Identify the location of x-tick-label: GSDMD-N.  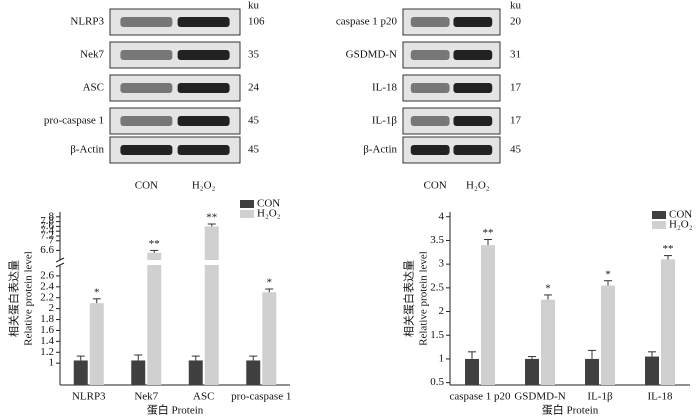
(539, 397).